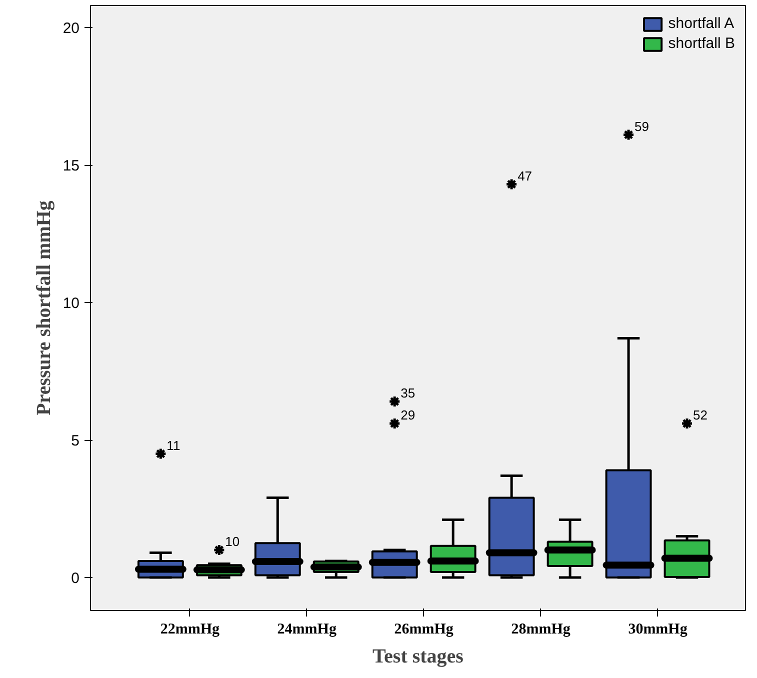 This screenshot has width=757, height=678. Describe the element at coordinates (424, 630) in the screenshot. I see `x-tick-label: 26mmHg` at that location.